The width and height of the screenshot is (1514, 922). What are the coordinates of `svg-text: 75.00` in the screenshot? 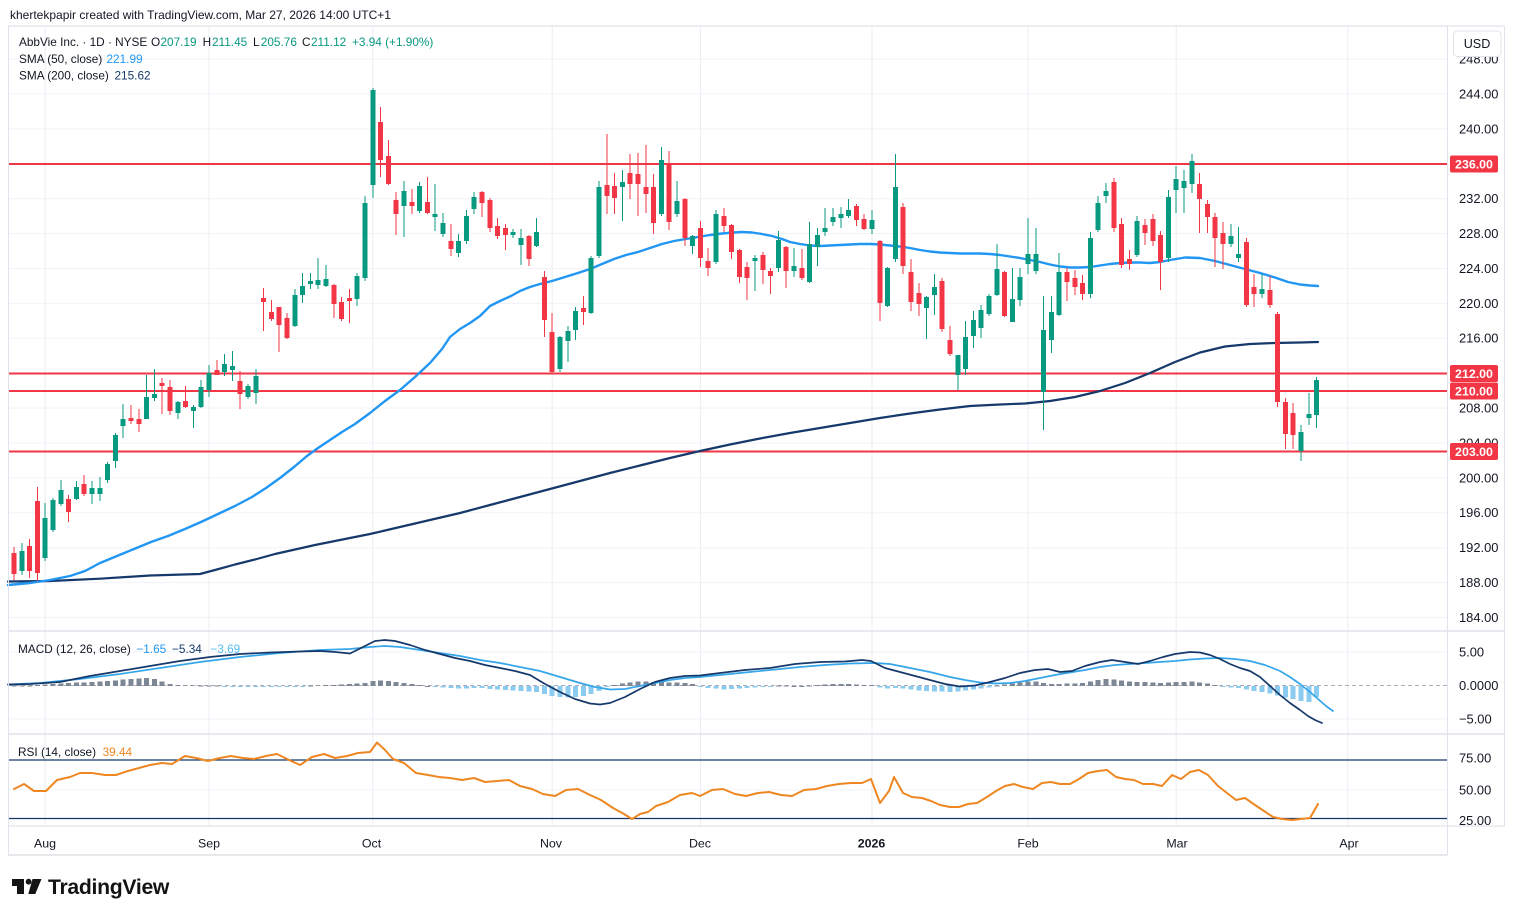 It's located at (1475, 757).